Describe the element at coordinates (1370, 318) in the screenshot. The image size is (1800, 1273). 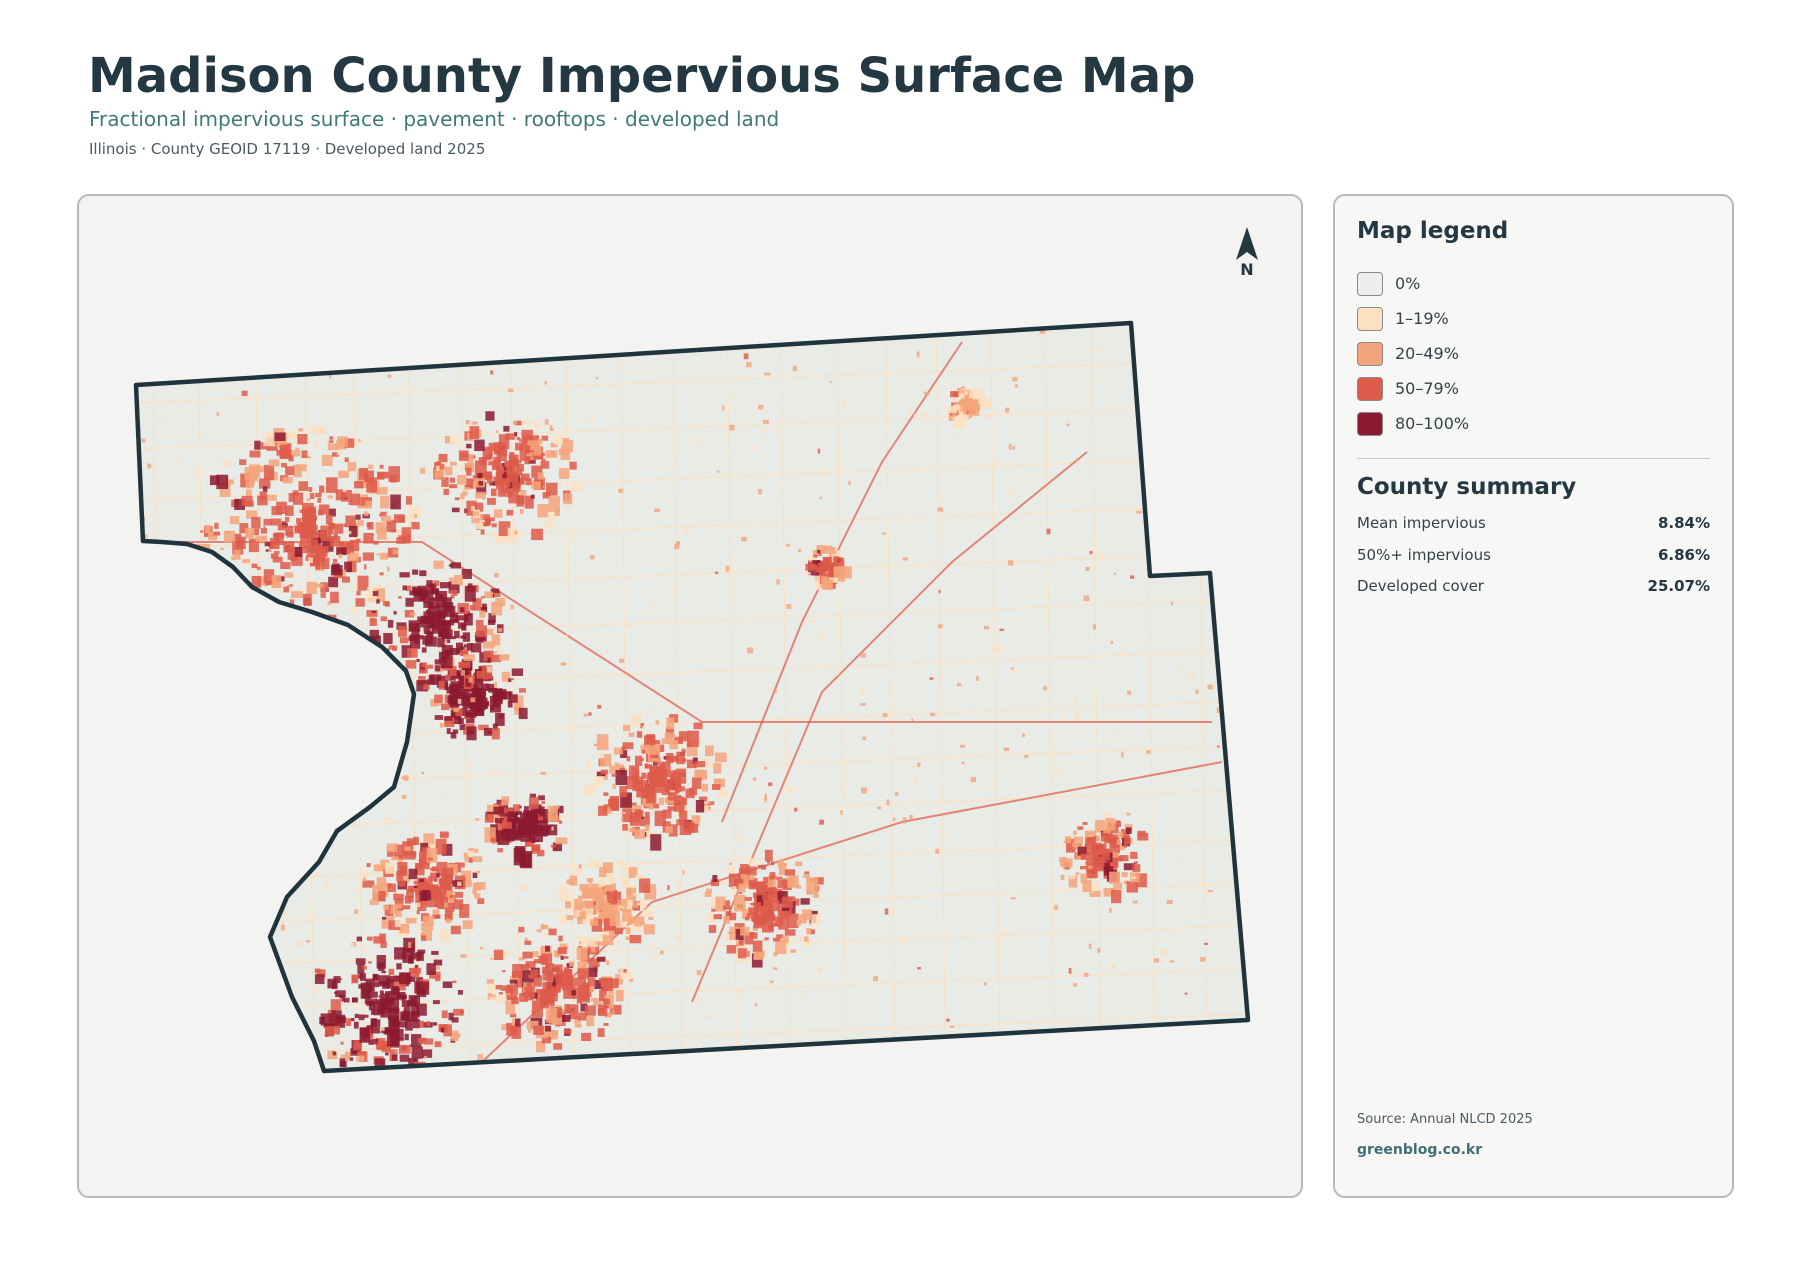
I see `legend-swatch` at that location.